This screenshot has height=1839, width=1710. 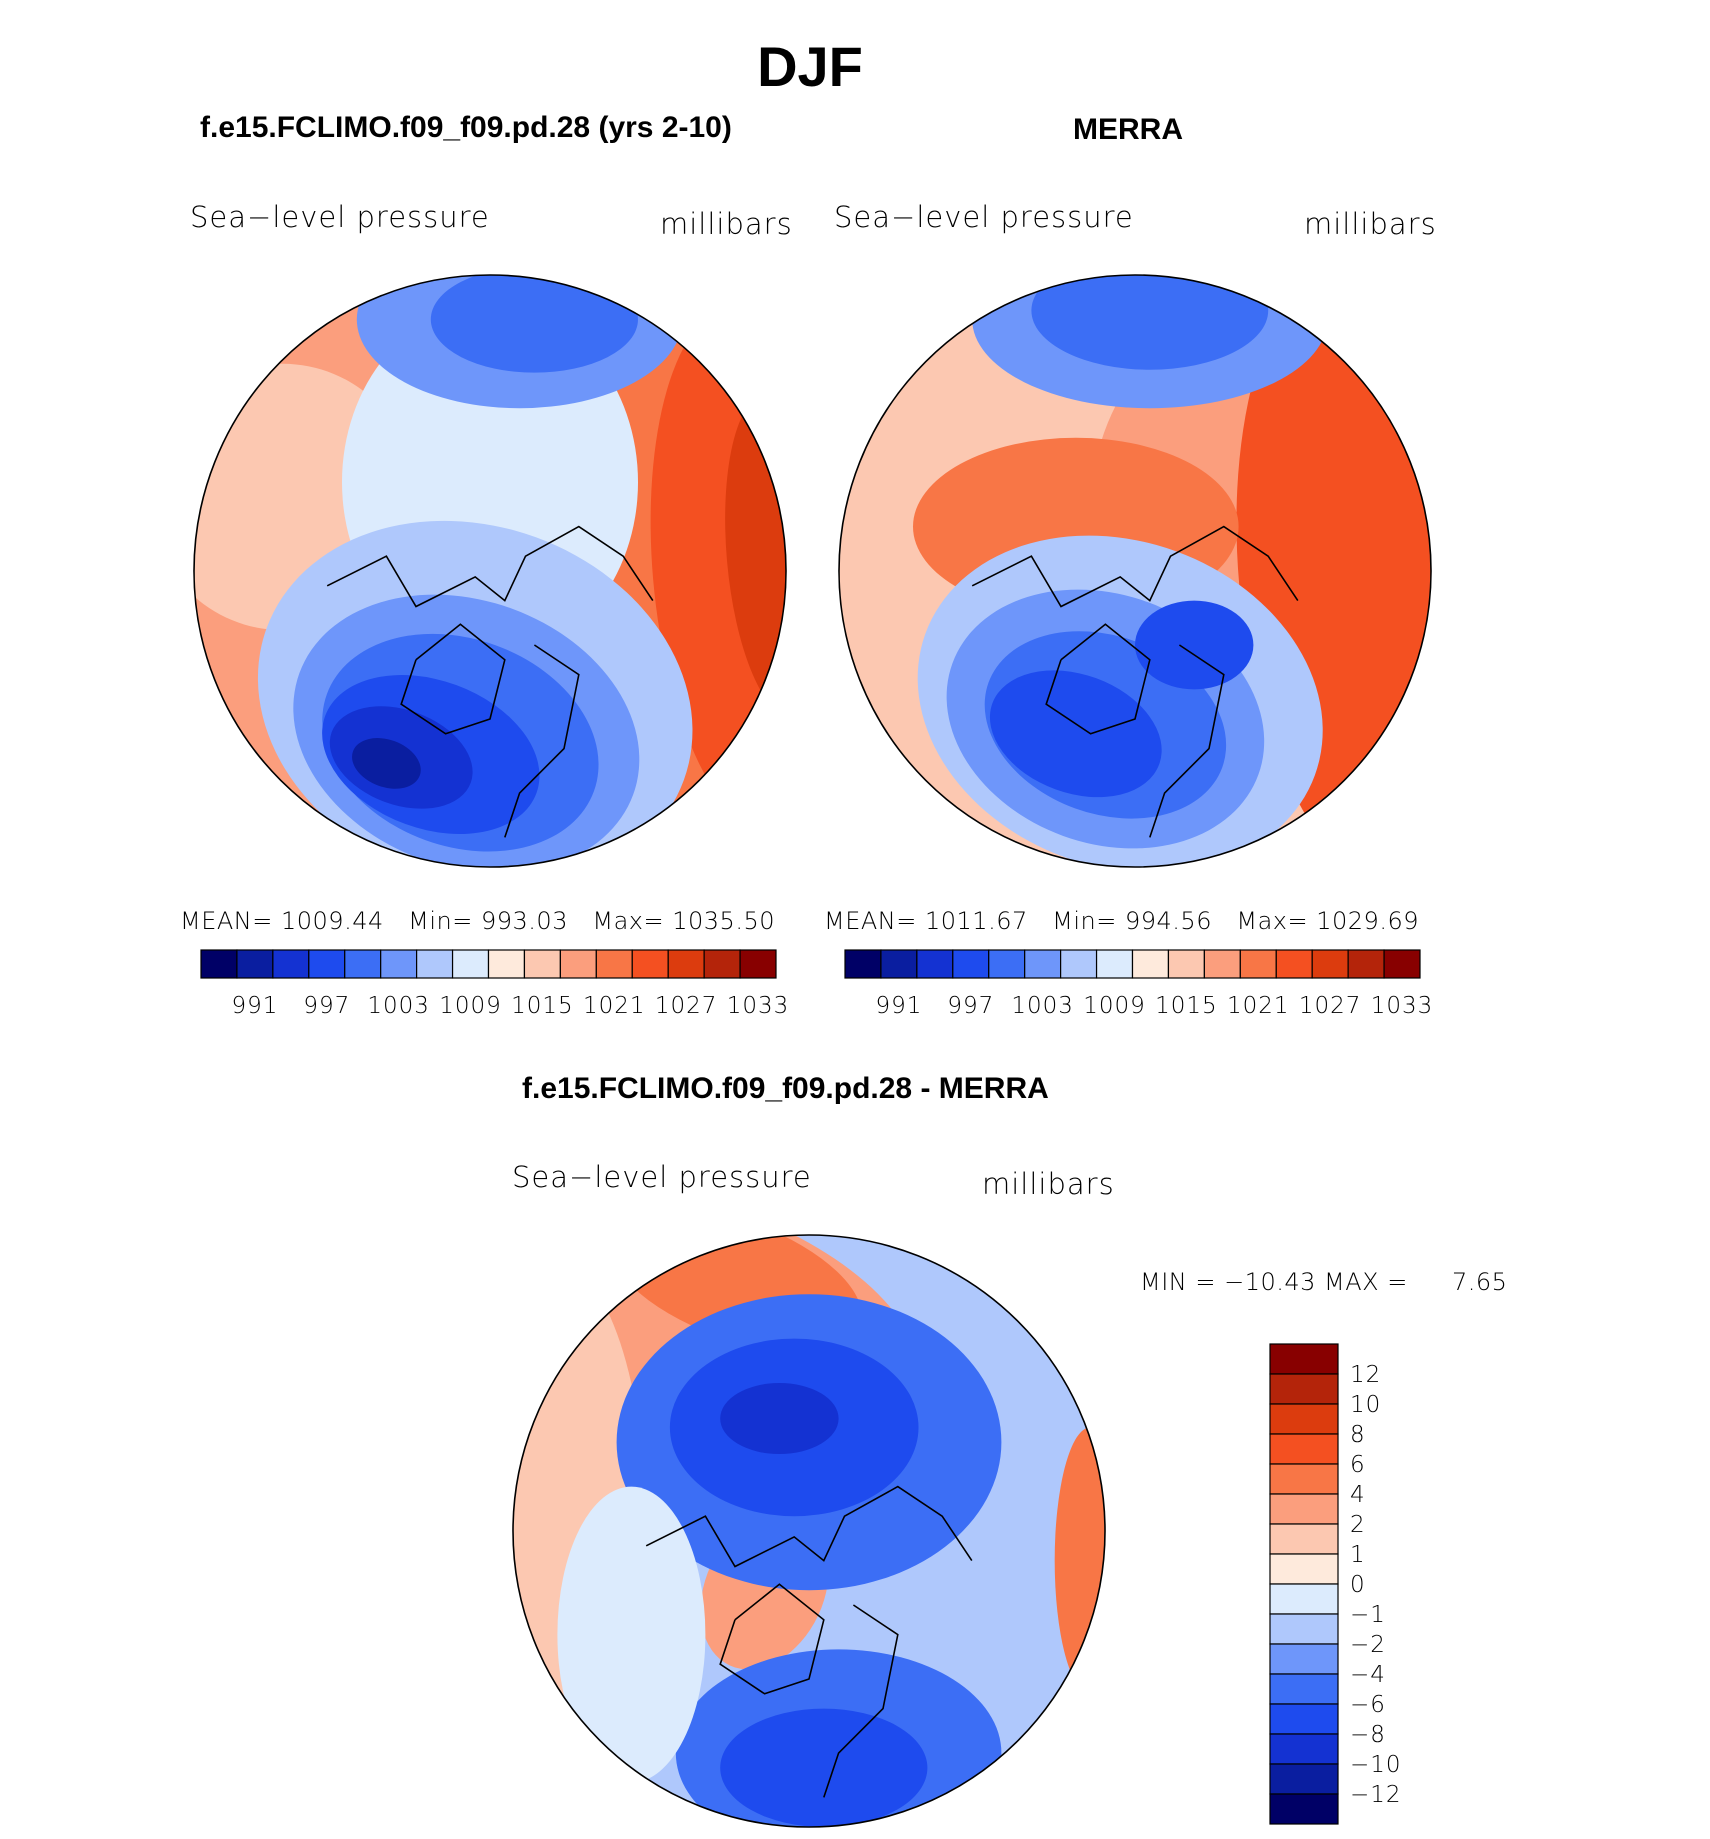 I want to click on colorbar3-tick-label: −10, so click(x=1376, y=1765).